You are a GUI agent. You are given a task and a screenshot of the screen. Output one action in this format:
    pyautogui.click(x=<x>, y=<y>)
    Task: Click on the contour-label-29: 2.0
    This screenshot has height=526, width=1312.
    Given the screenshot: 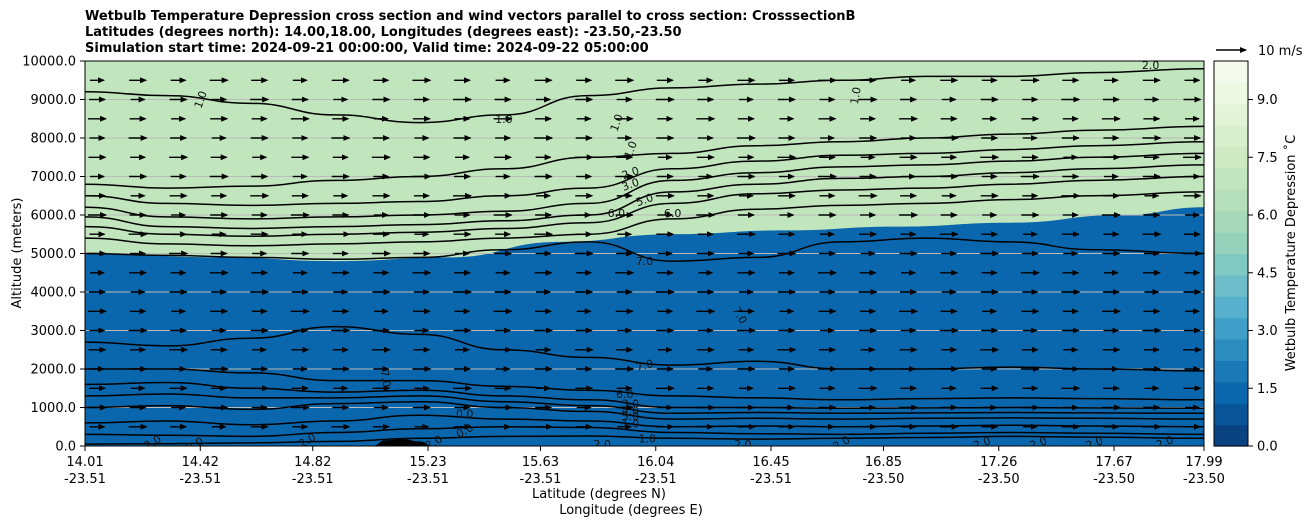 What is the action you would take?
    pyautogui.click(x=1038, y=443)
    